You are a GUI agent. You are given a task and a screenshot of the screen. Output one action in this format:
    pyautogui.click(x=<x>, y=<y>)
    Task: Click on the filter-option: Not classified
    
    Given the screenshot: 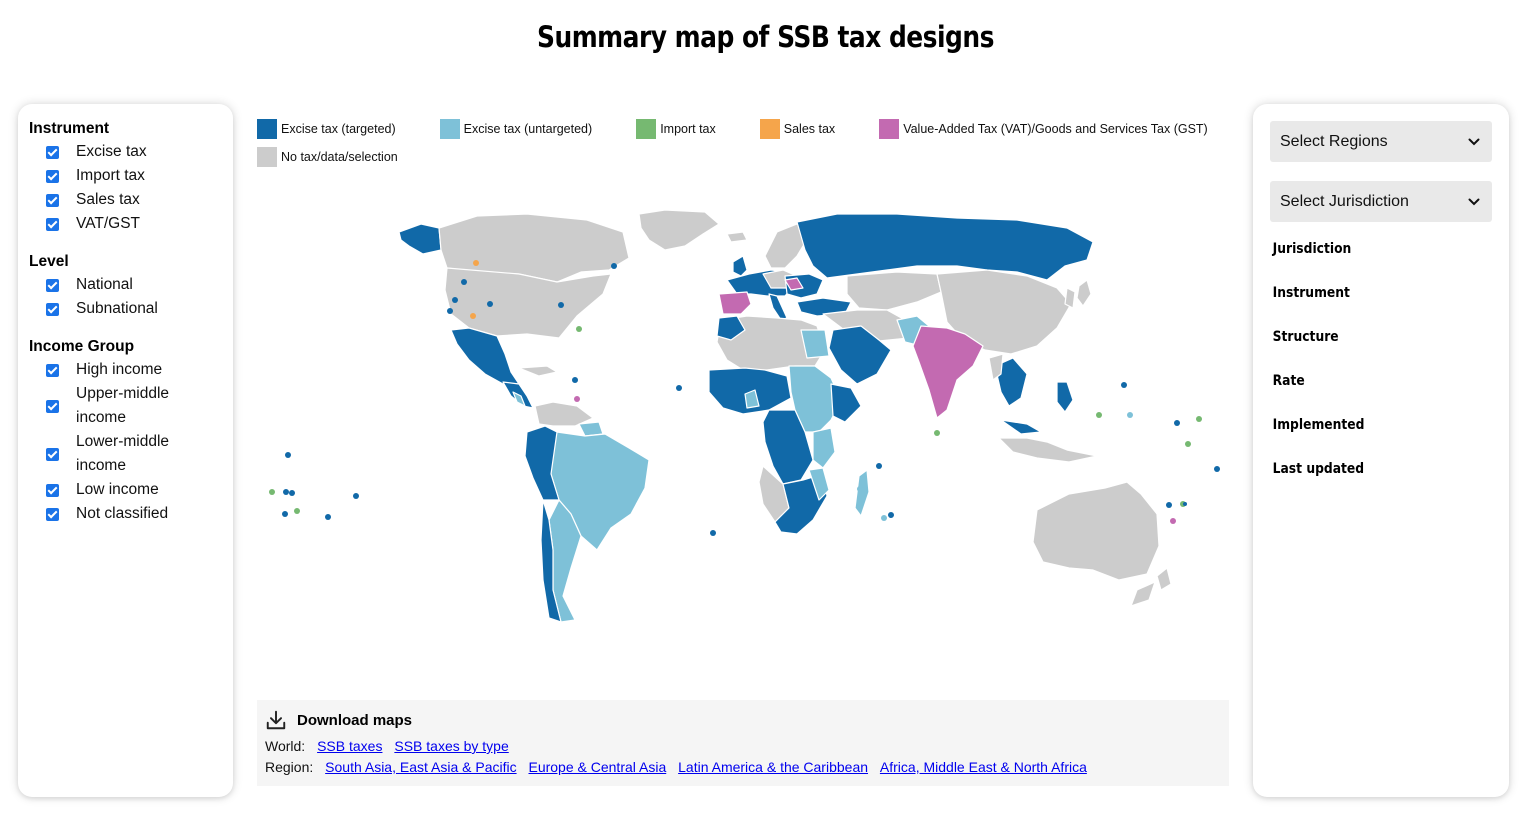 What is the action you would take?
    pyautogui.click(x=131, y=514)
    